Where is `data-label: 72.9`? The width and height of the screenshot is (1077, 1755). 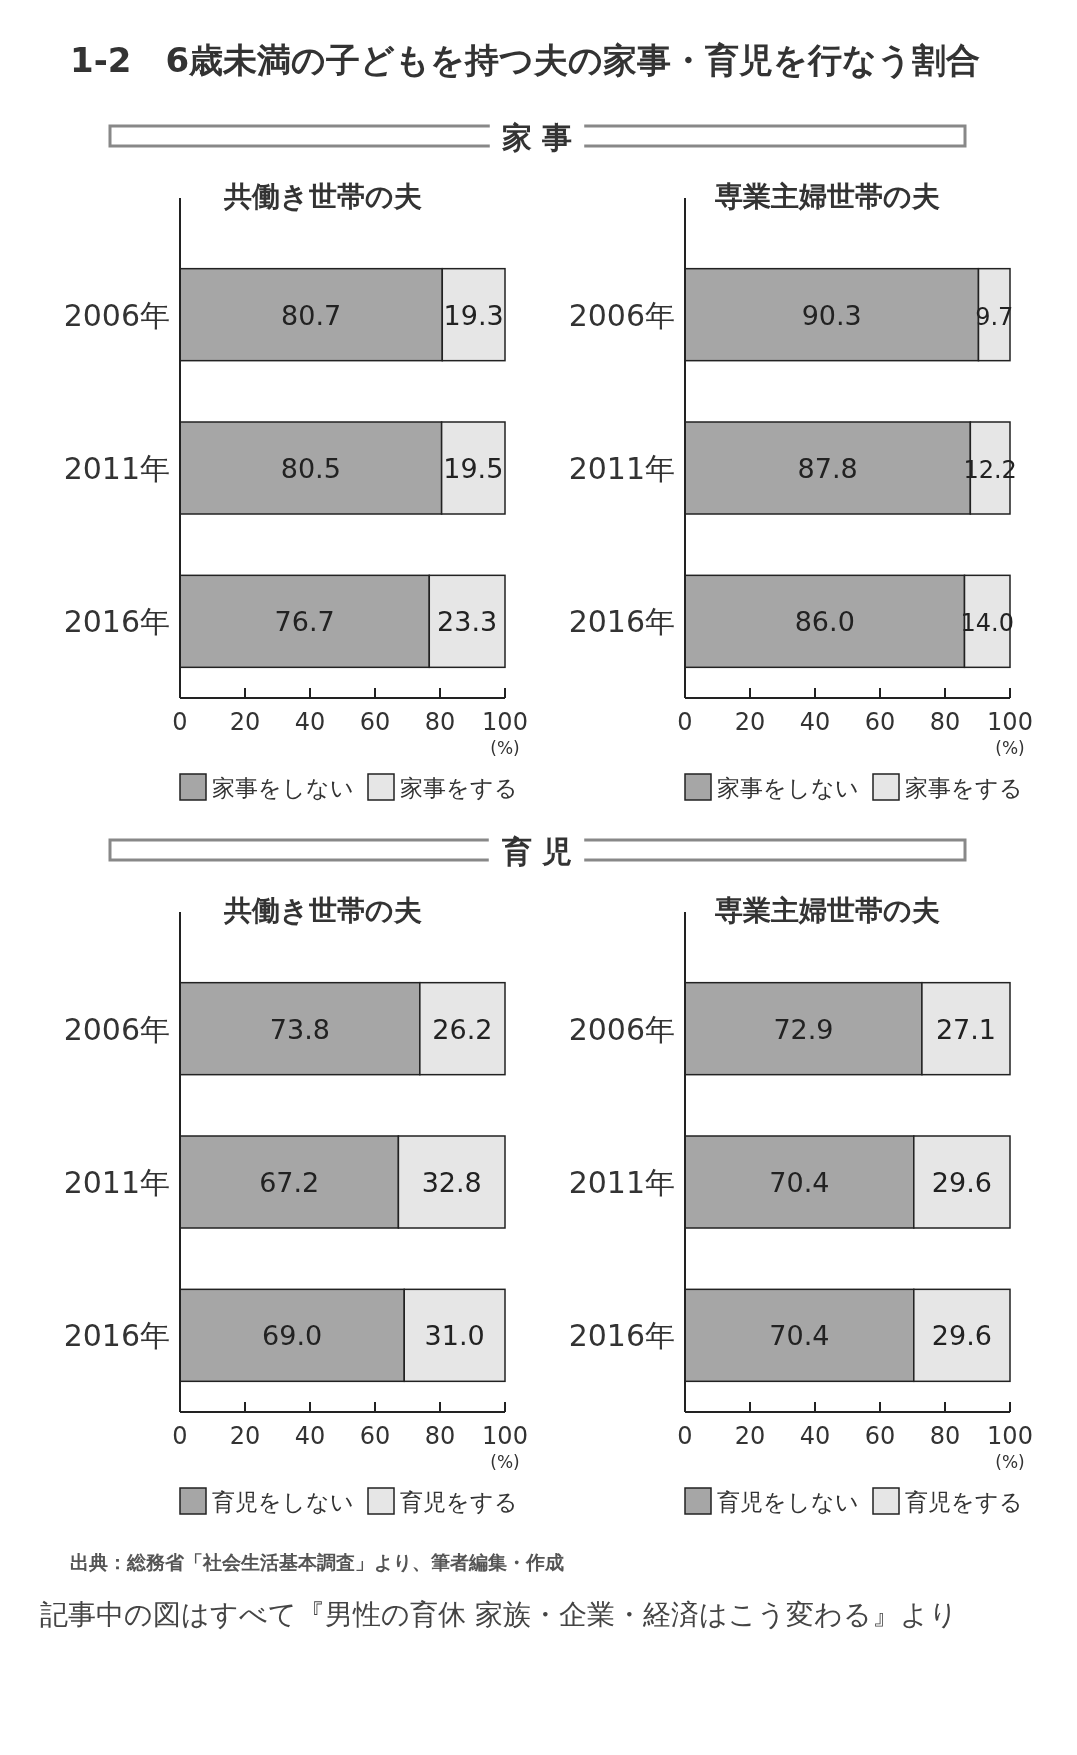
data-label: 72.9 is located at coordinates (803, 1029).